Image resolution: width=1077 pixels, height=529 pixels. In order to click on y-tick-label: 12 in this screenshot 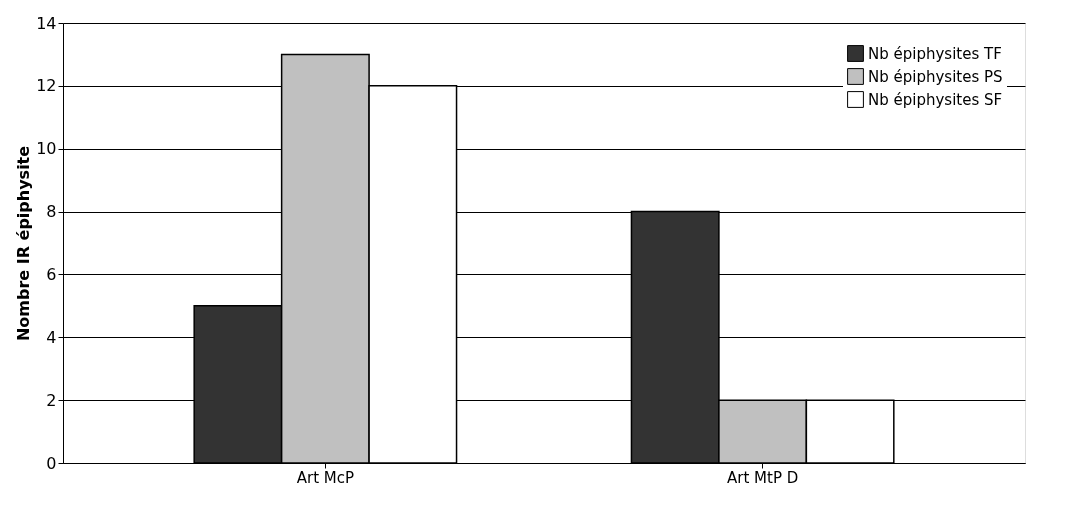, I will do `click(46, 86)`.